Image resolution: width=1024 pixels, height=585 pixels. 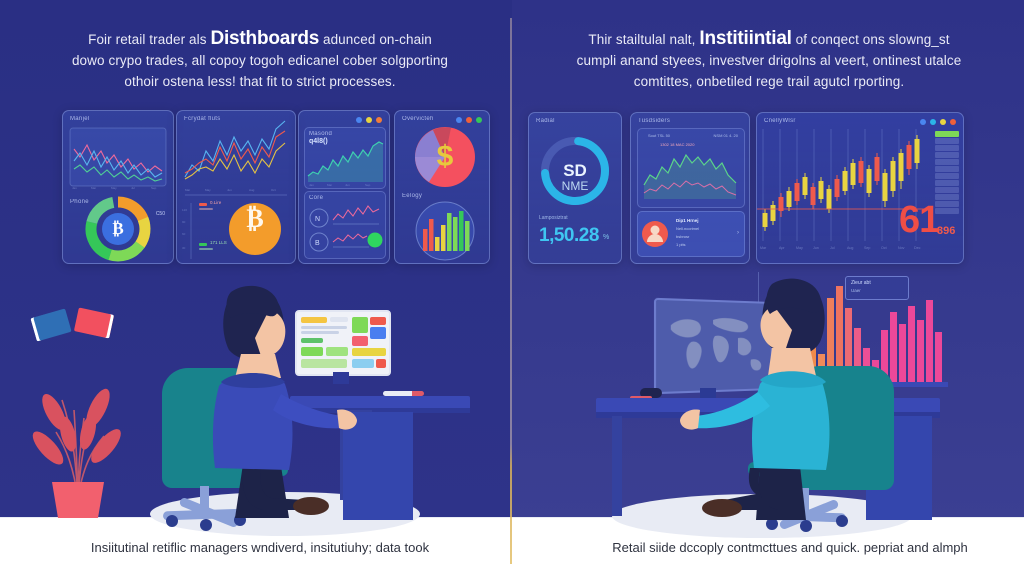 What do you see at coordinates (804, 504) in the screenshot?
I see `chair-stem-right` at bounding box center [804, 504].